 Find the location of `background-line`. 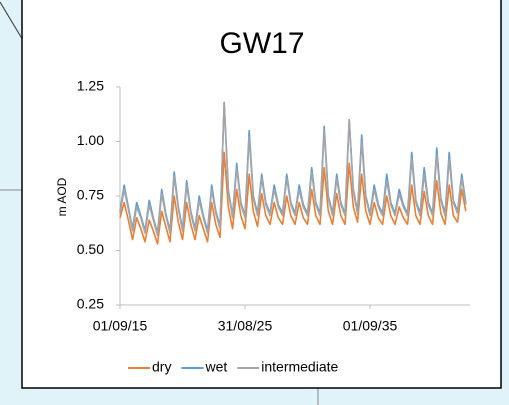

background-line is located at coordinates (12, 22).